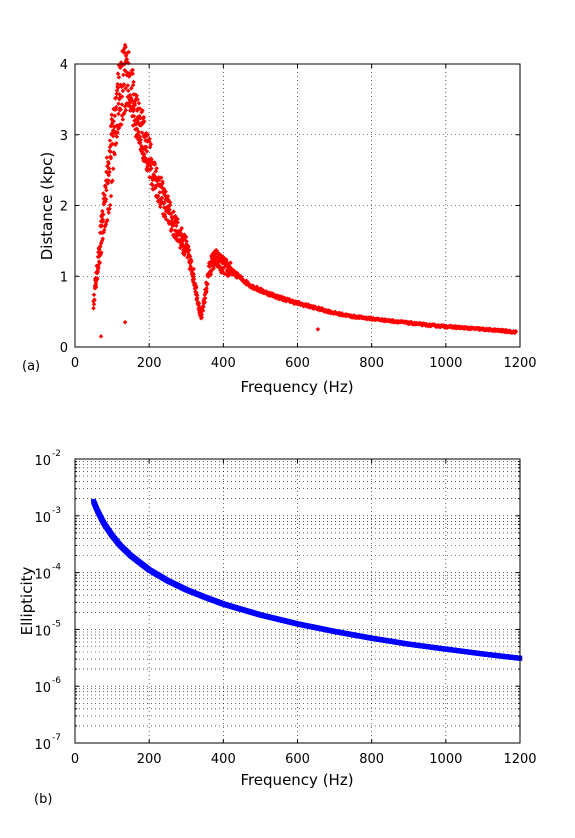 Image resolution: width=575 pixels, height=838 pixels. Describe the element at coordinates (56, 738) in the screenshot. I see `y-tick-exponent-b: -7` at that location.